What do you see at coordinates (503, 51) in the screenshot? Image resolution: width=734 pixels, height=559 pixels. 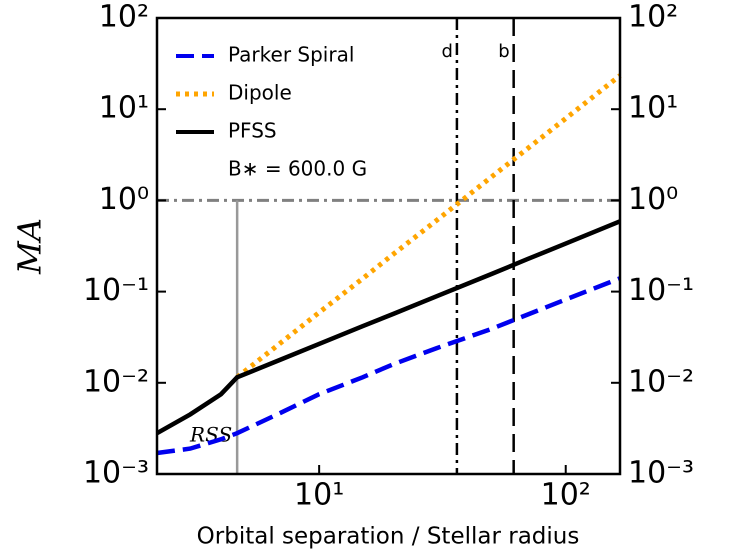 I see `planet-label: b` at bounding box center [503, 51].